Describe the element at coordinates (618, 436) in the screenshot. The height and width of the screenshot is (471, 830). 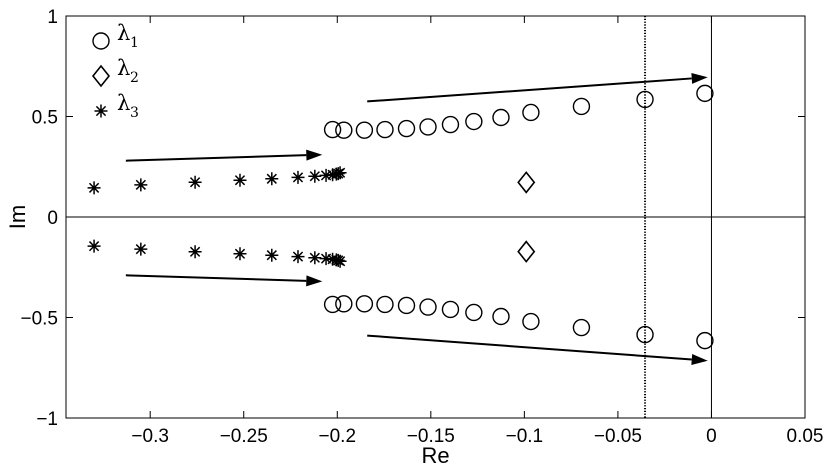
I see `x-tick-label: −0.05` at that location.